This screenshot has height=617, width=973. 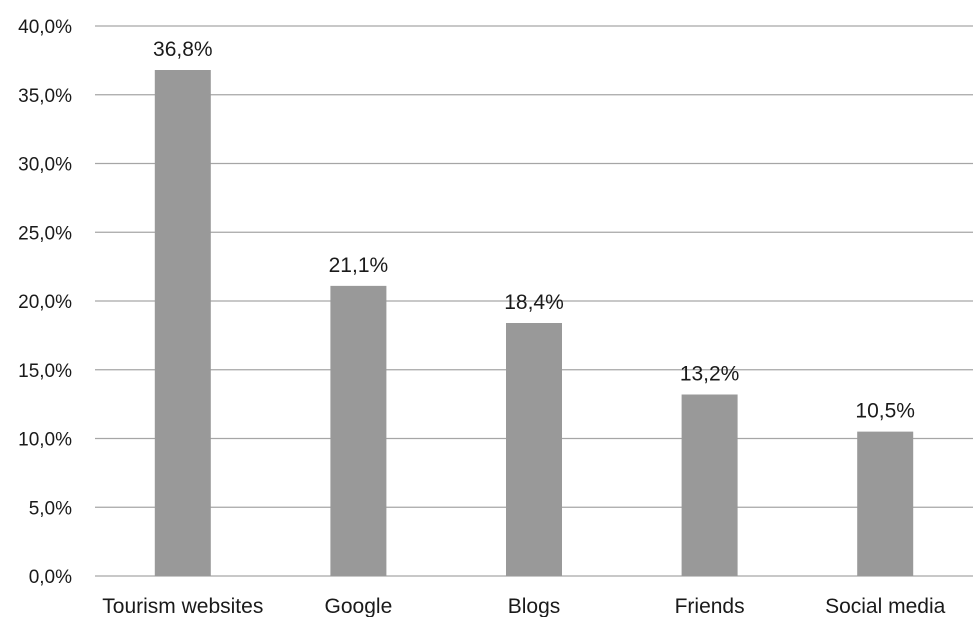 What do you see at coordinates (45, 440) in the screenshot?
I see `y-tick-label: 10,0%` at bounding box center [45, 440].